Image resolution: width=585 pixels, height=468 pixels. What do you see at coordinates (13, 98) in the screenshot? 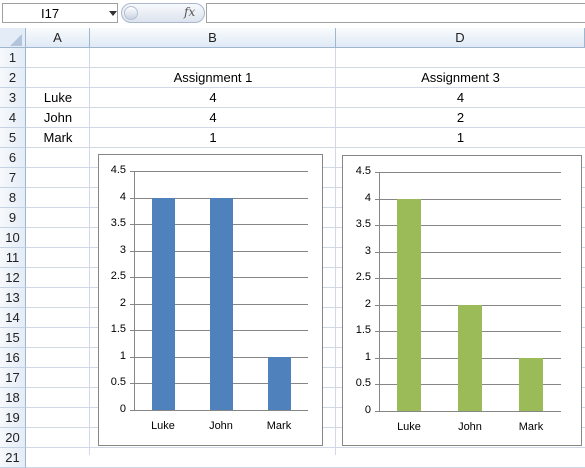
I see `row-header-3: 3` at bounding box center [13, 98].